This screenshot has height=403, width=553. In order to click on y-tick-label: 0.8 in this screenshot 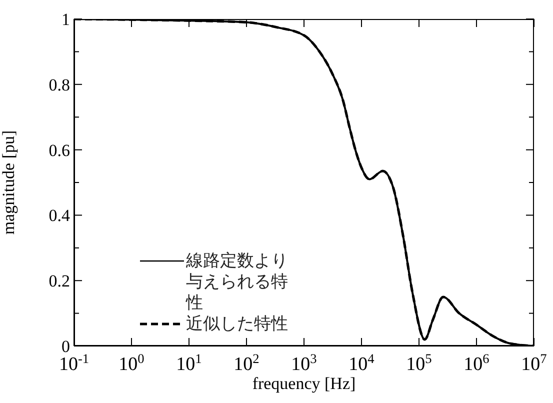, I will do `click(59, 84)`.